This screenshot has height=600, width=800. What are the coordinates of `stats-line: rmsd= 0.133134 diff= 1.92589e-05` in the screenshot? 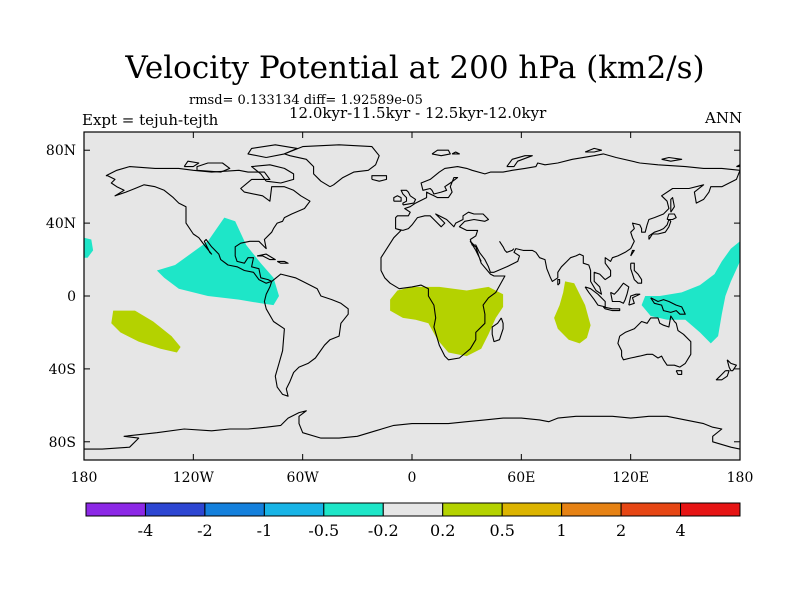 It's located at (306, 100).